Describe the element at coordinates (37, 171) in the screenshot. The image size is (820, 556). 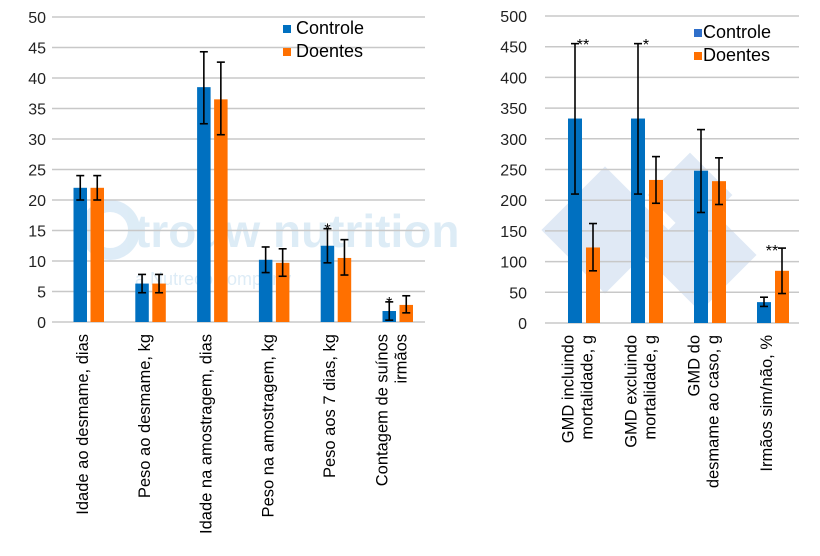
I see `y-tick-label: 25` at that location.